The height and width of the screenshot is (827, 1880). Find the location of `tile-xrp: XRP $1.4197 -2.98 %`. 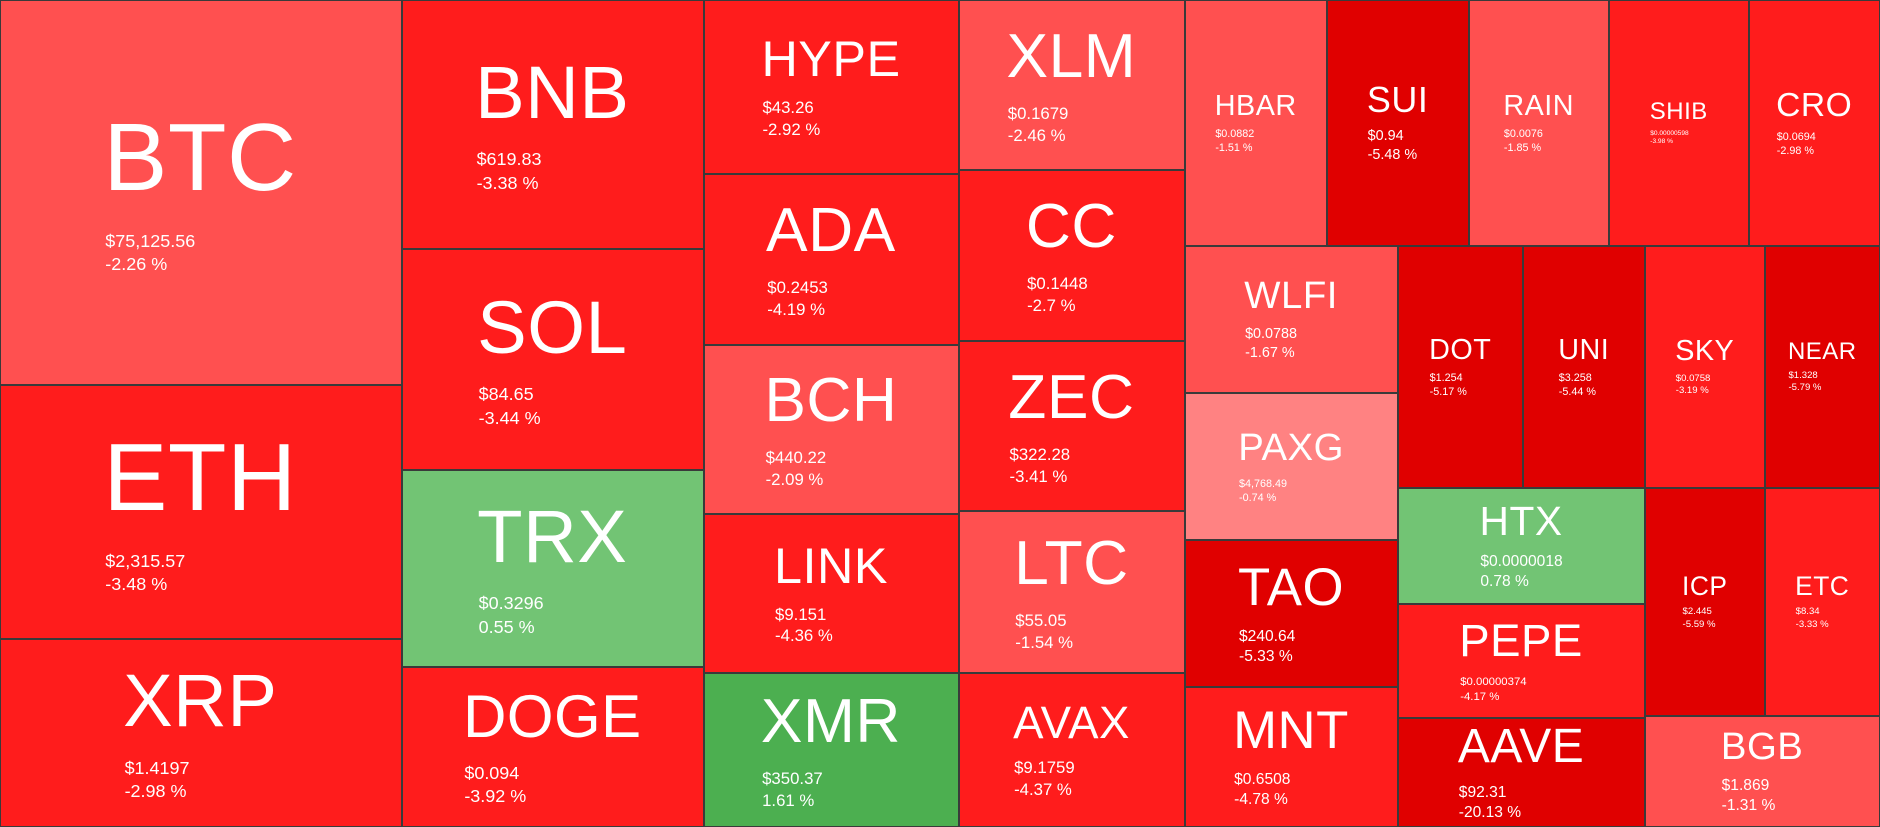

tile-xrp: XRP $1.4197 -2.98 % is located at coordinates (201, 733).